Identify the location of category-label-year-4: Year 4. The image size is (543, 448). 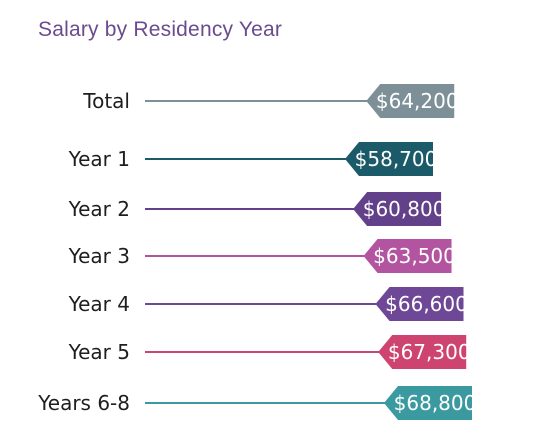
(99, 304).